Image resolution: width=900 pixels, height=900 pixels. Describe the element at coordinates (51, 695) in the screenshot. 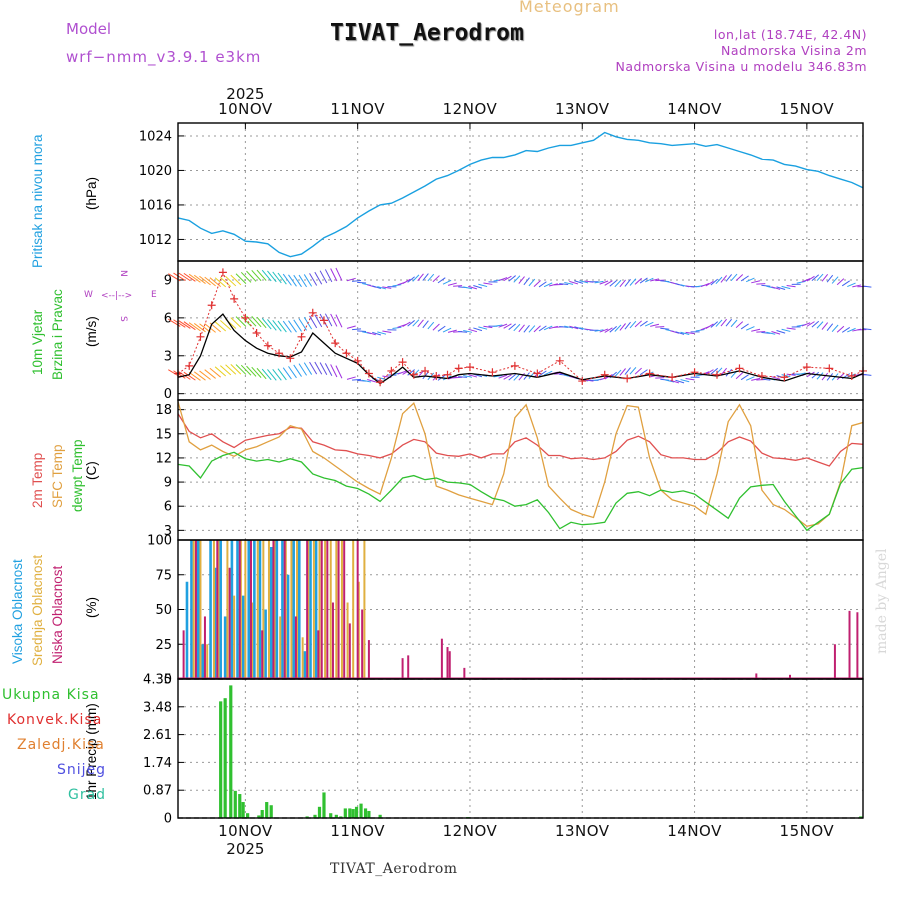

I see `precip-legend-total: Ukupna Kisa` at that location.